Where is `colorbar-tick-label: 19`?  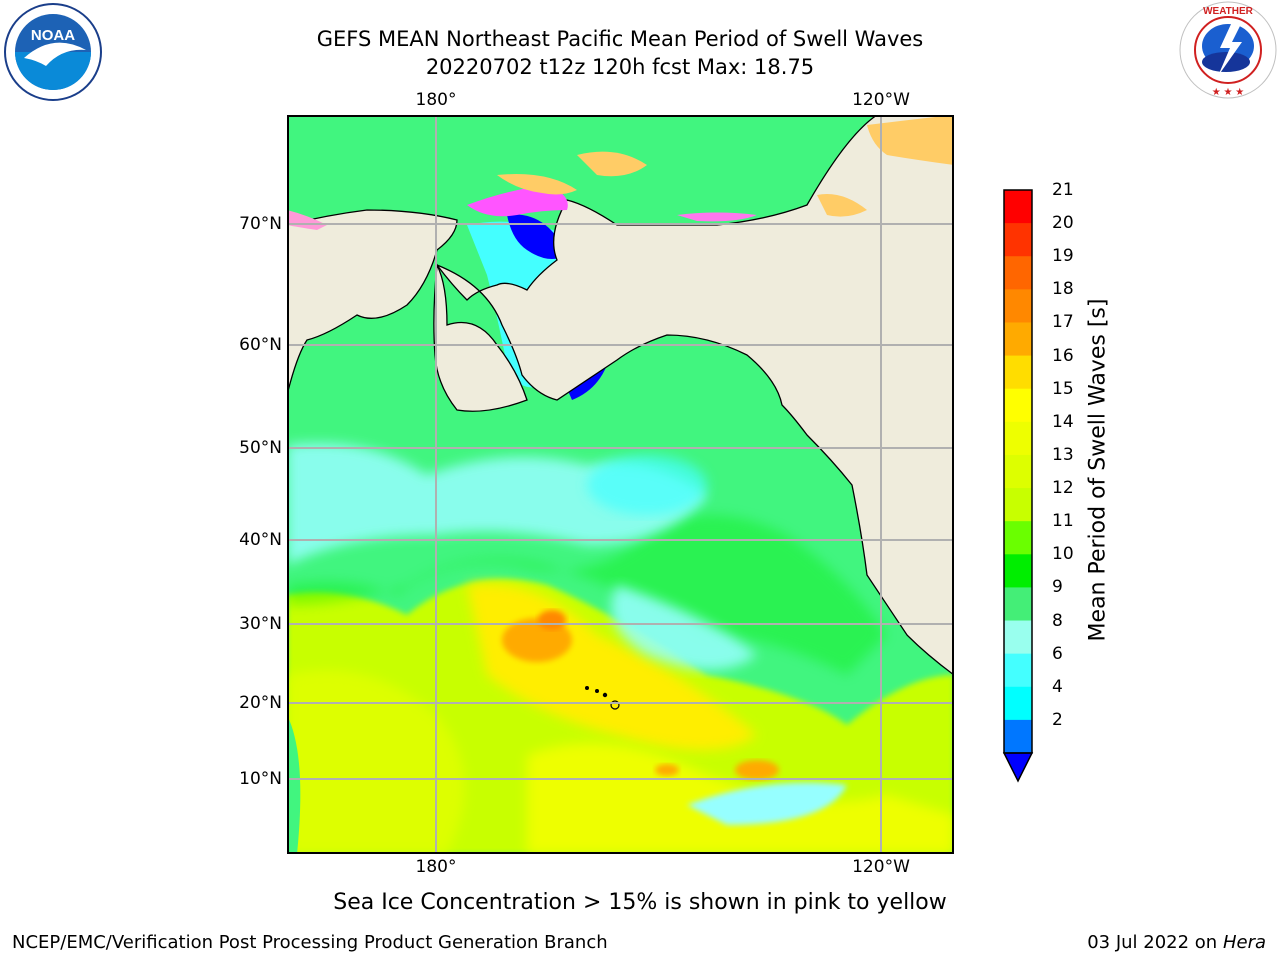 colorbar-tick-label: 19 is located at coordinates (1063, 256).